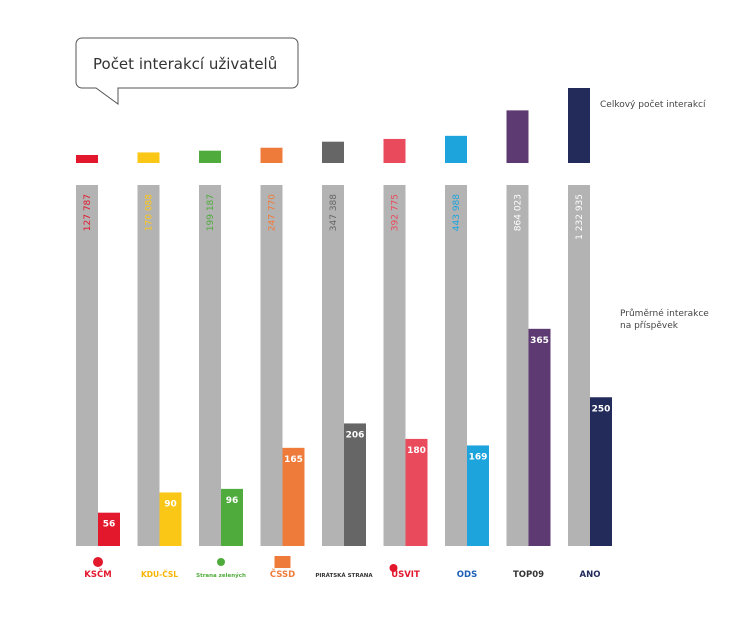  Describe the element at coordinates (465, 340) in the screenshot. I see `bar-group-7: 169 443 988` at that location.